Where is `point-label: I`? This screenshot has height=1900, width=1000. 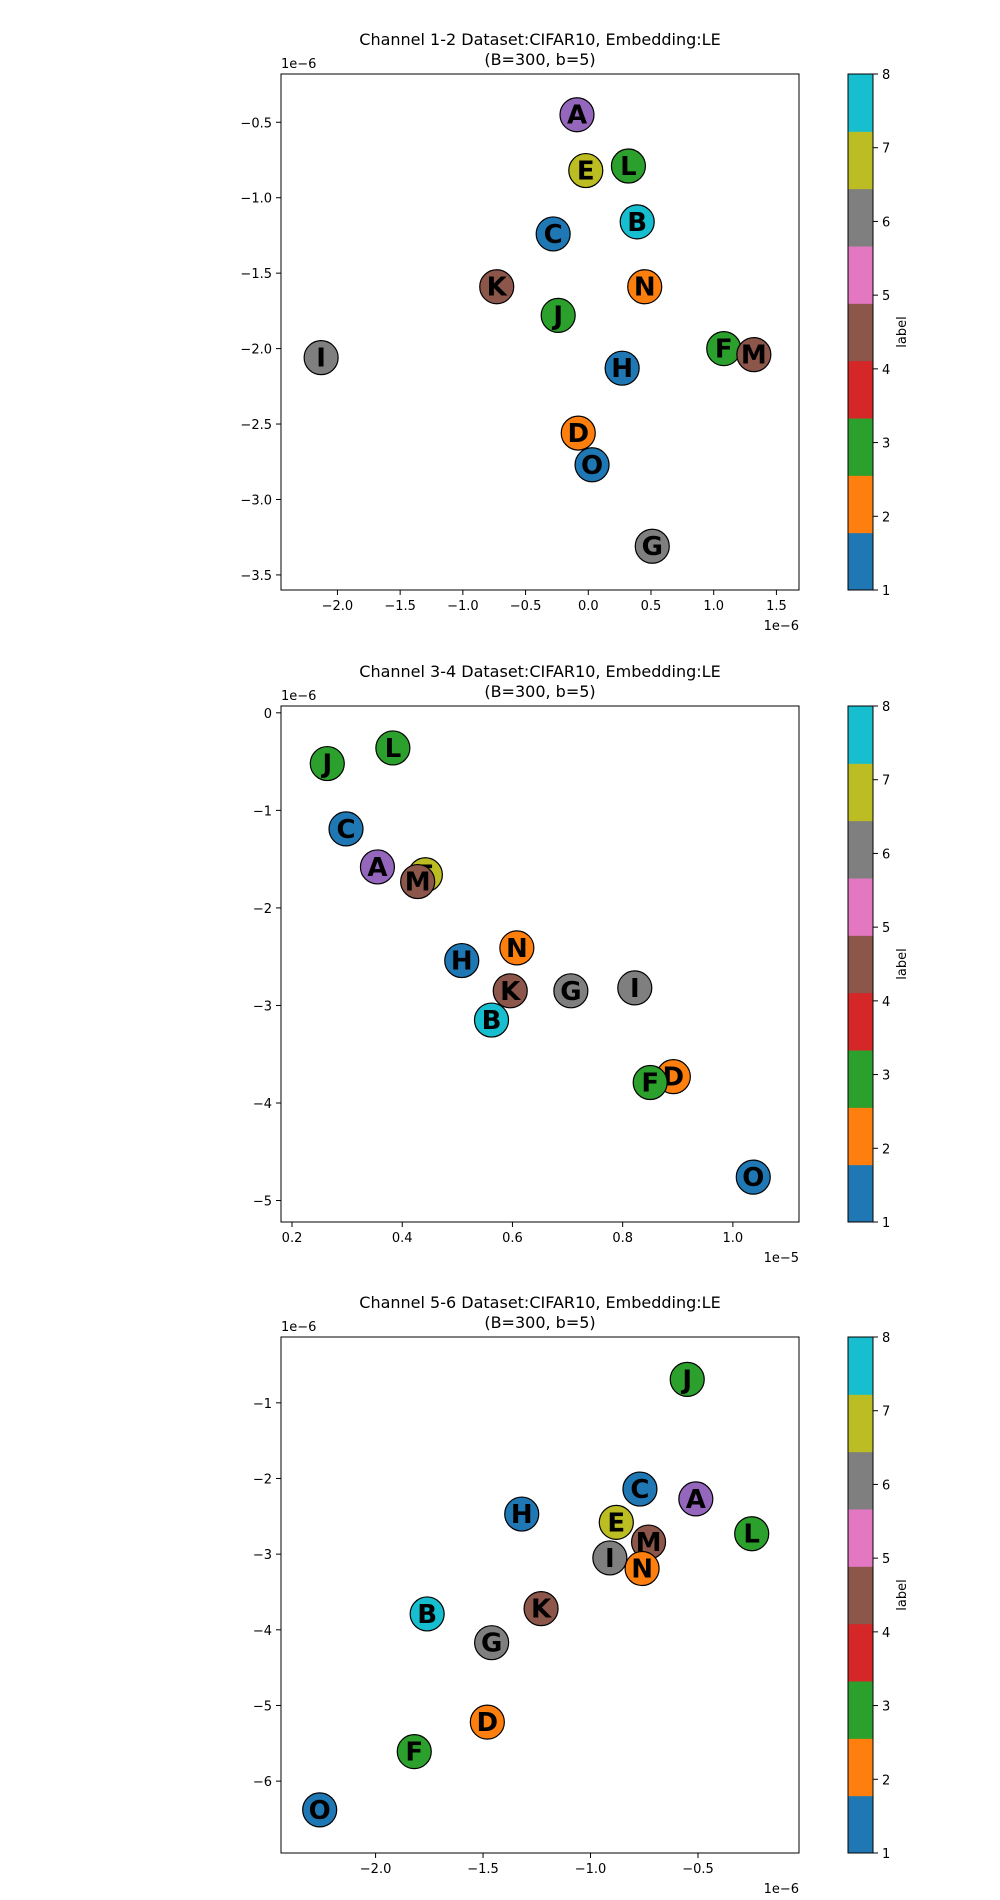 point-label: I is located at coordinates (610, 1559).